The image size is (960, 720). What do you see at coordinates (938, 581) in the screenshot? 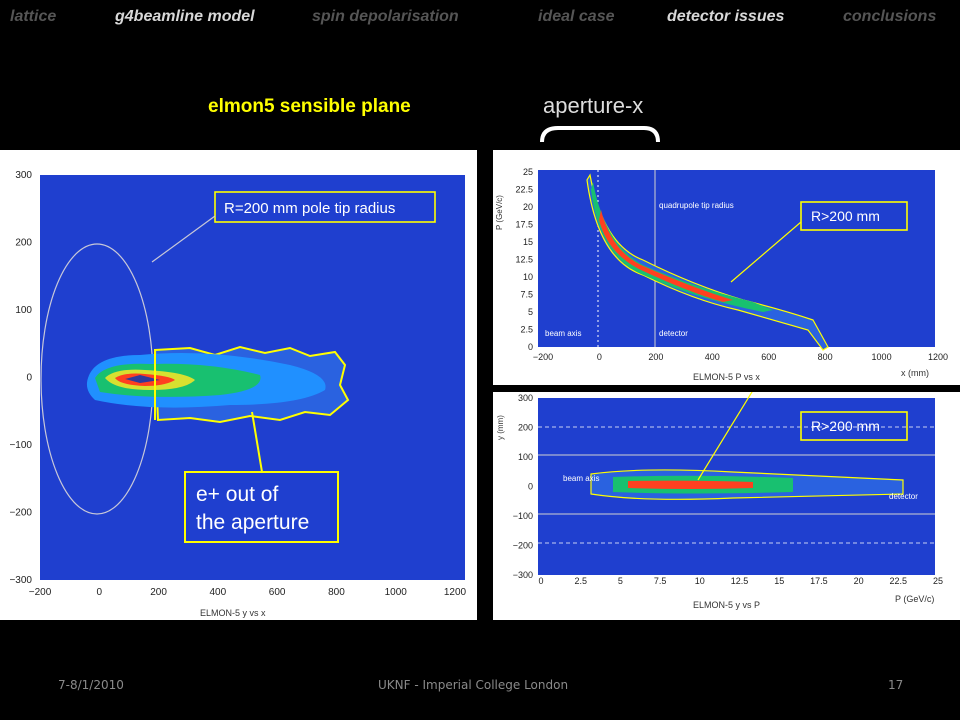
I see `x-tick-label: 25` at bounding box center [938, 581].